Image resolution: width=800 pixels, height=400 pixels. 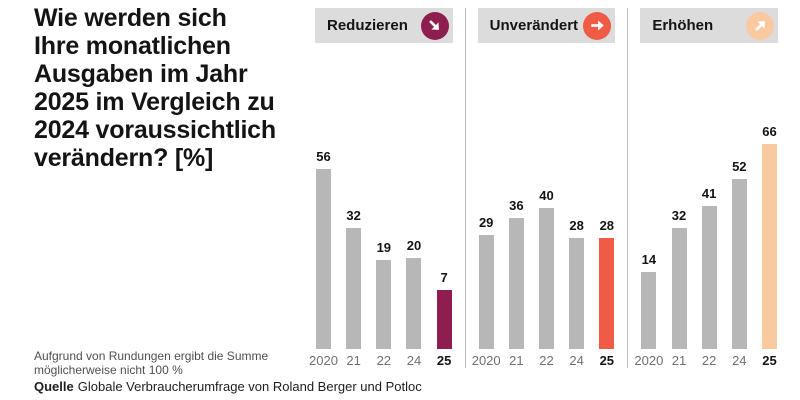 What do you see at coordinates (486, 222) in the screenshot?
I see `bar-value-label: 29` at bounding box center [486, 222].